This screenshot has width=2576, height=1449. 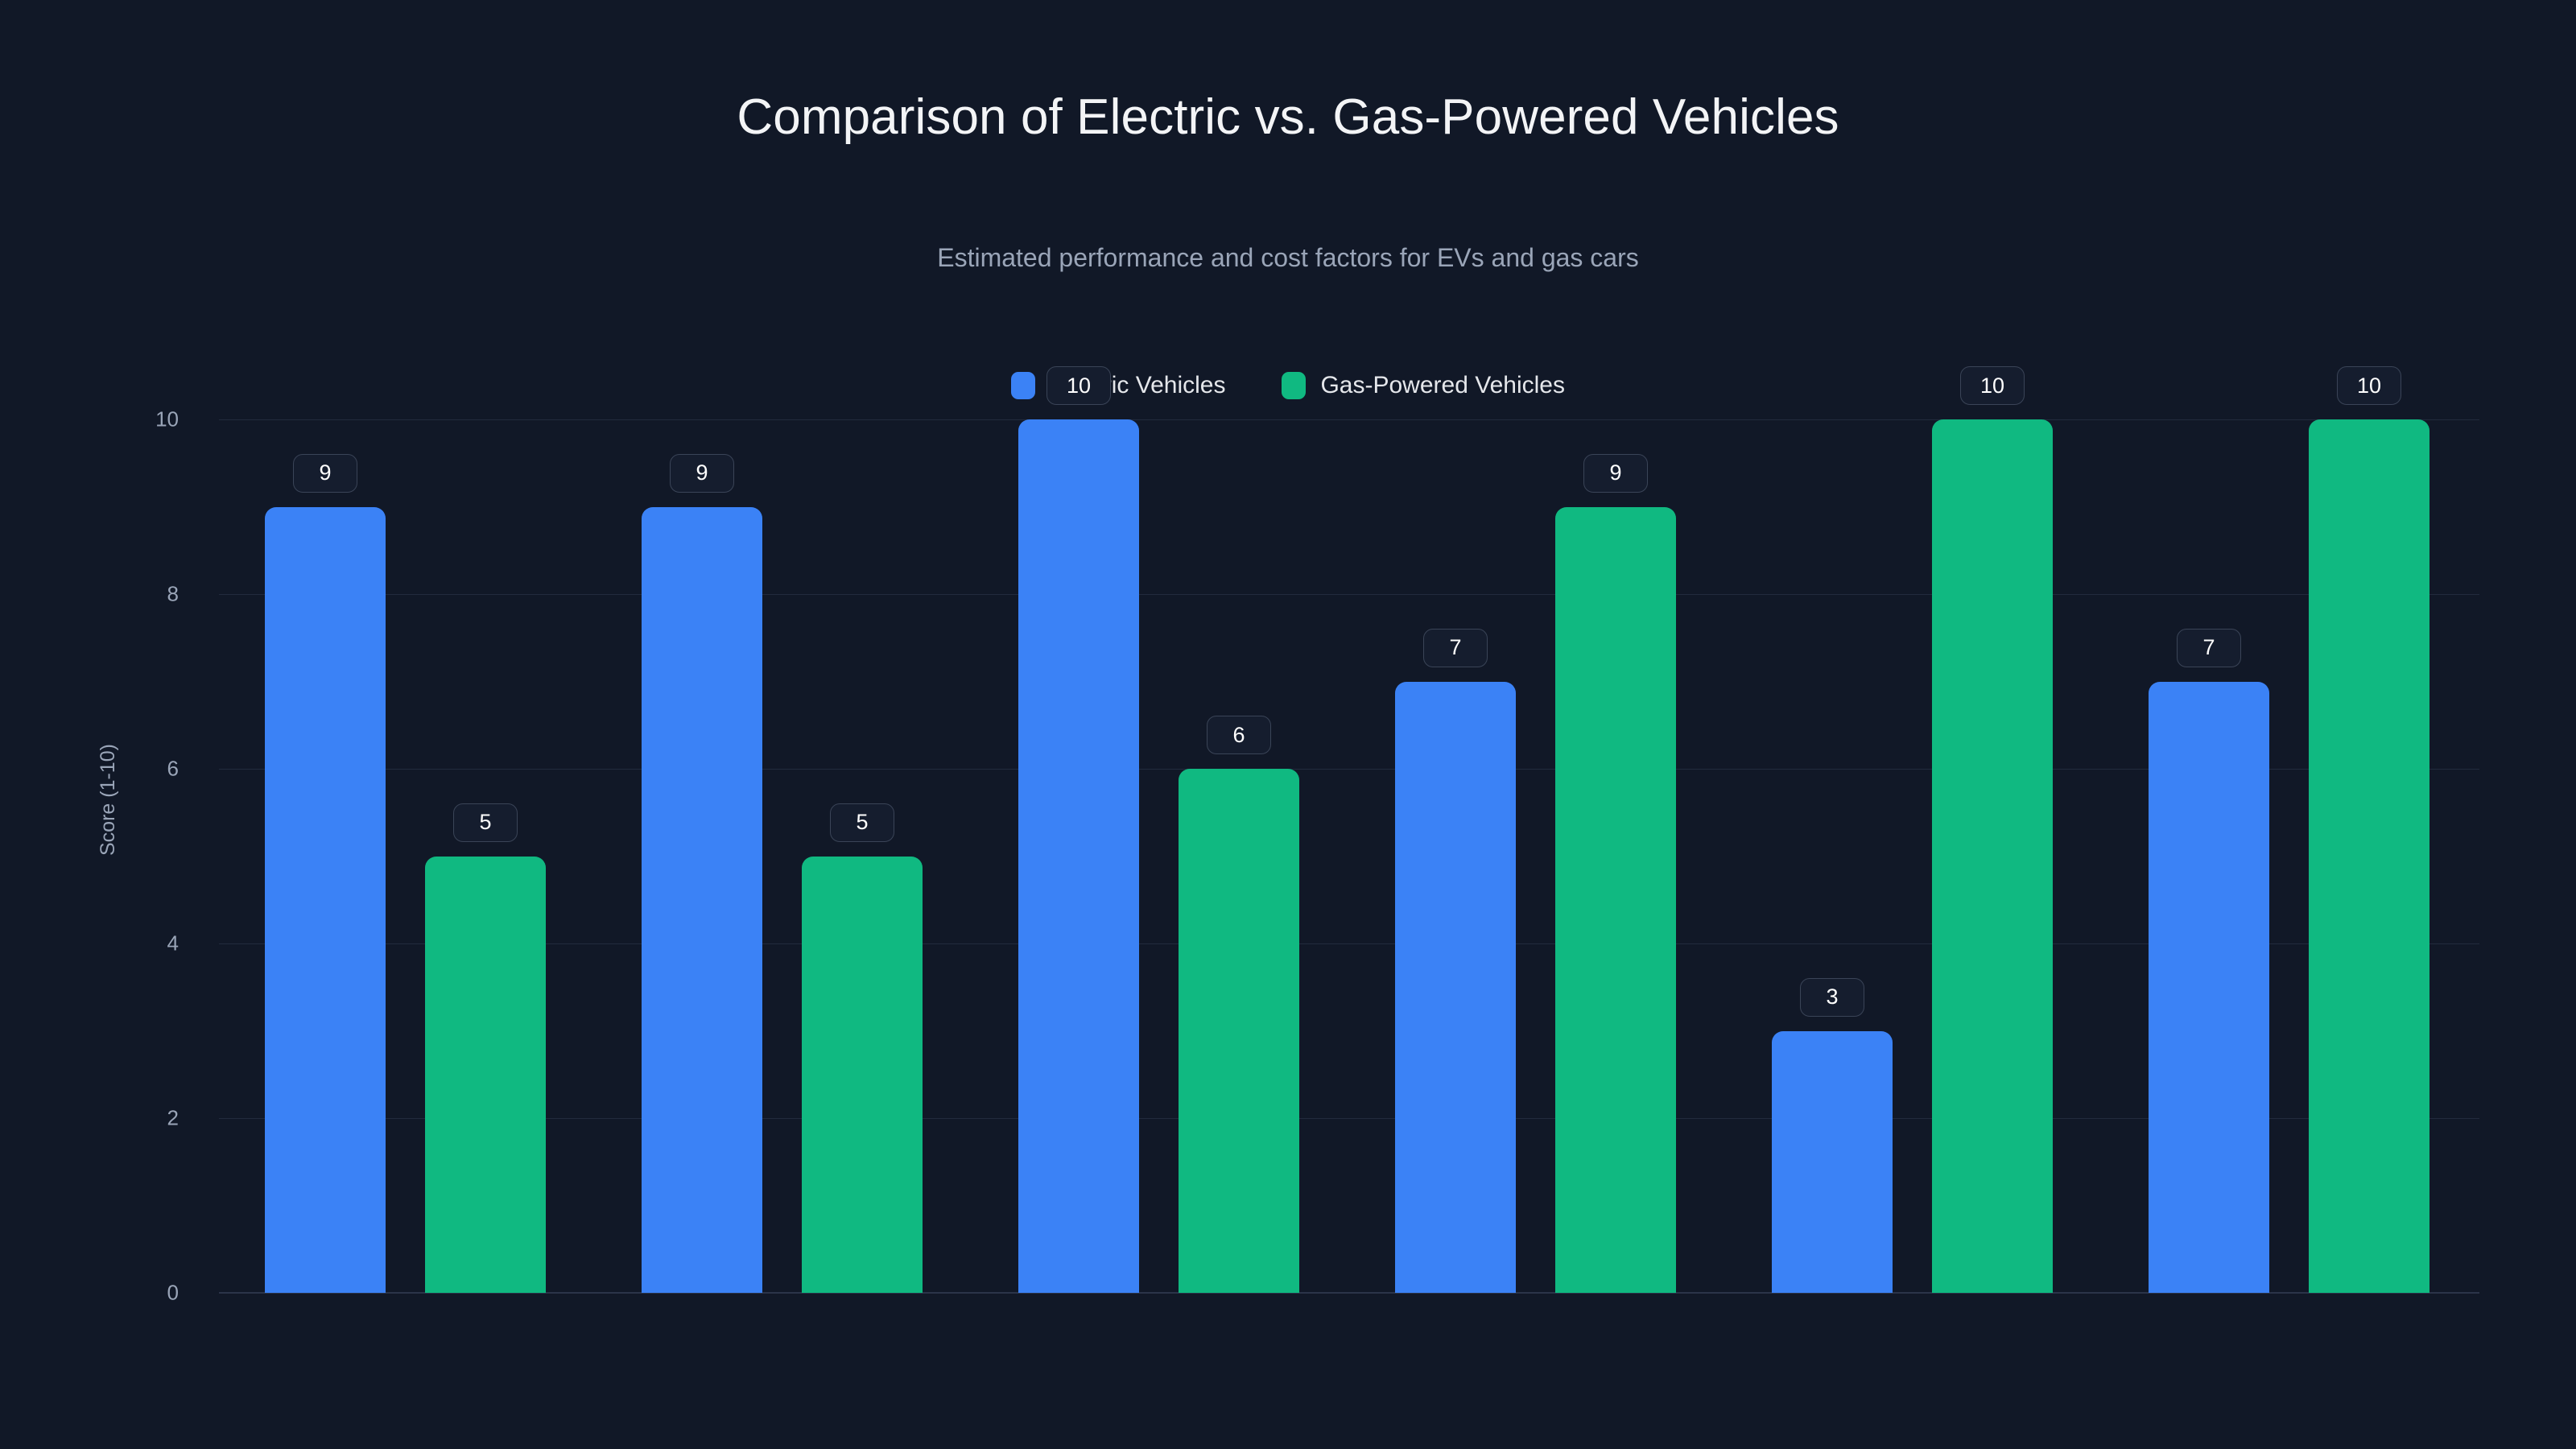 What do you see at coordinates (1832, 997) in the screenshot?
I see `bar-value-badge: 3` at bounding box center [1832, 997].